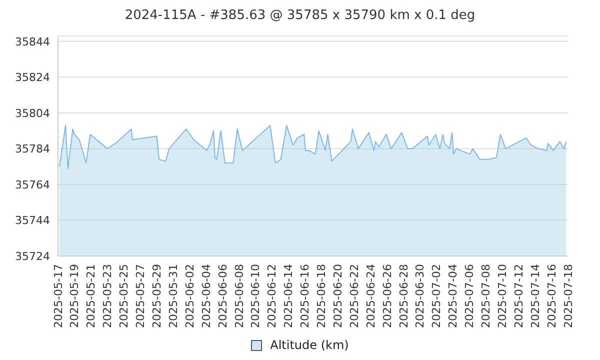 The width and height of the screenshot is (600, 360). What do you see at coordinates (420, 296) in the screenshot?
I see `x-tick-label: 2025-06-30` at bounding box center [420, 296].